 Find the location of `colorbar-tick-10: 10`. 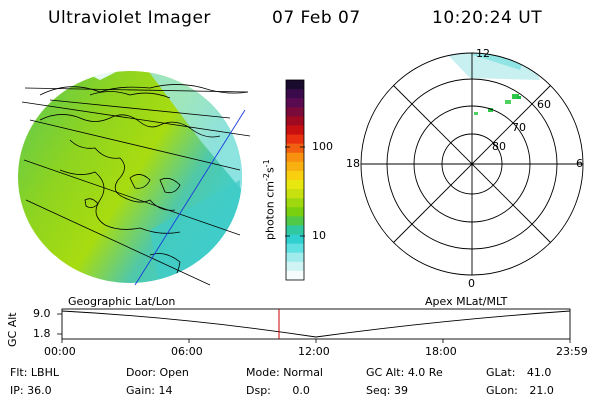

colorbar-tick-10: 10 is located at coordinates (319, 235).